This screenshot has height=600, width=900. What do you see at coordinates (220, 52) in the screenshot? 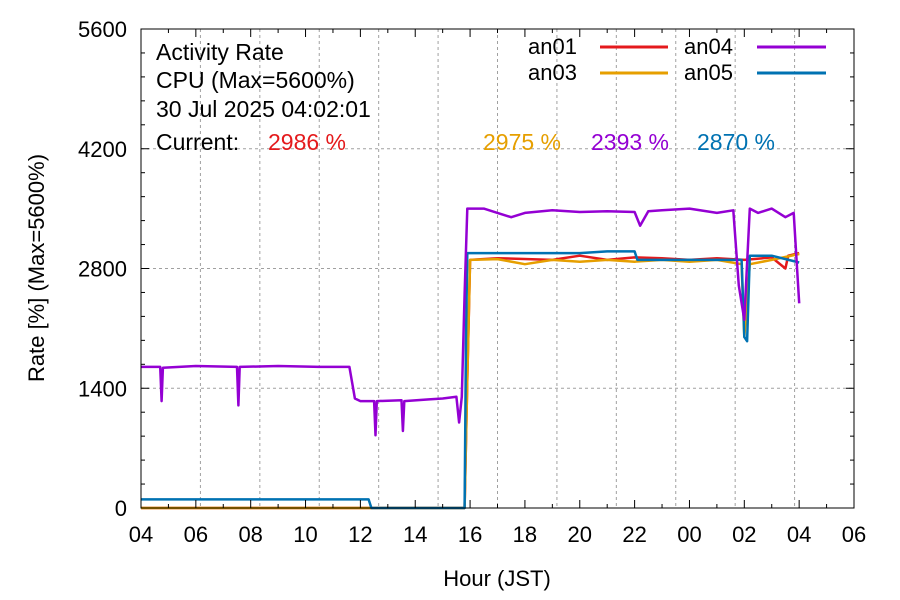
I see `chart-title: Activity Rate` at bounding box center [220, 52].